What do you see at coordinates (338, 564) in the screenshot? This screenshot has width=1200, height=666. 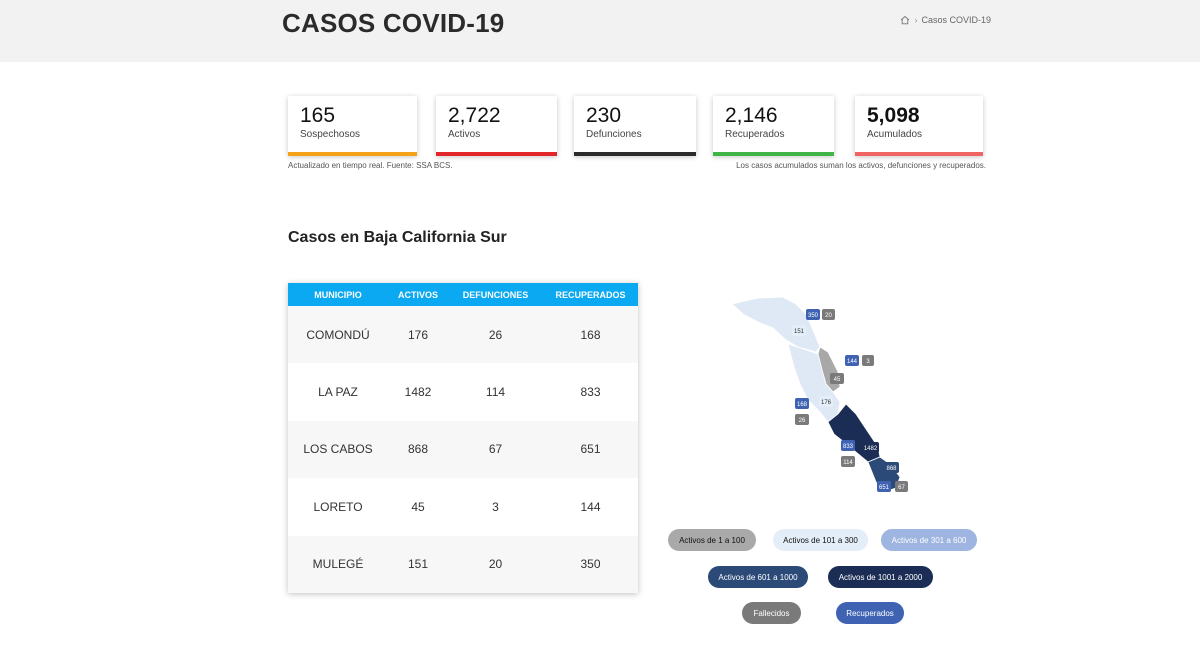 I see `cell: MULEGÉ` at bounding box center [338, 564].